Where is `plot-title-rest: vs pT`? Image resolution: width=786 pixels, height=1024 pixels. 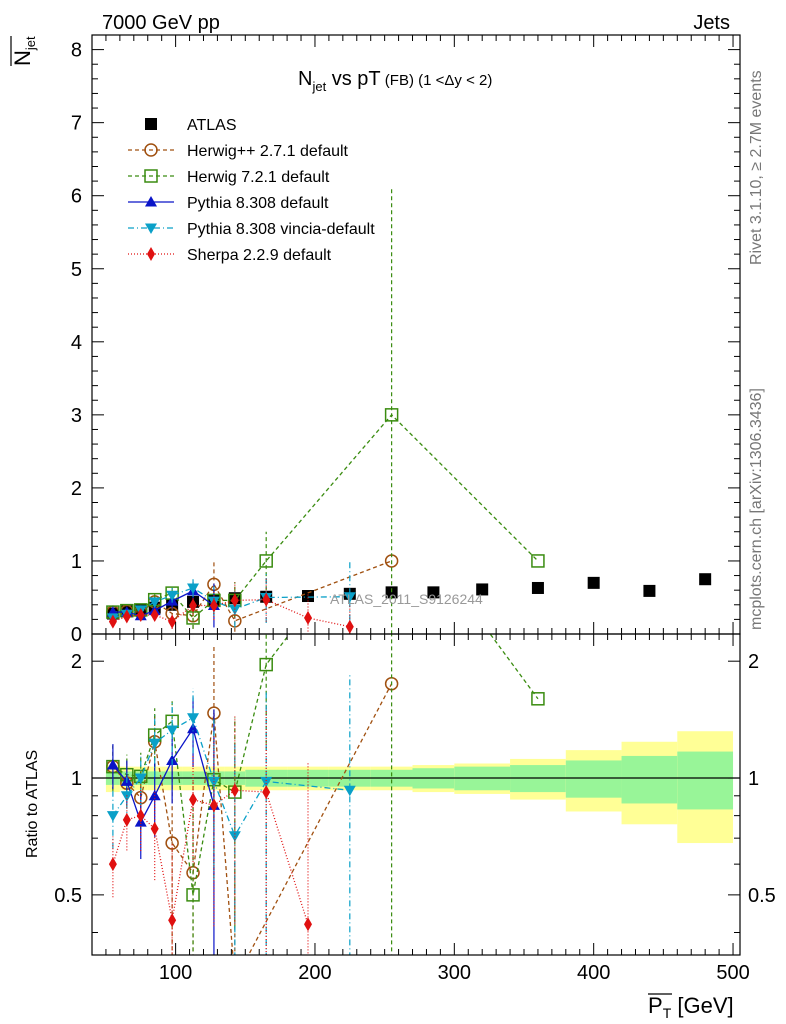 plot-title-rest: vs pT is located at coordinates (353, 79).